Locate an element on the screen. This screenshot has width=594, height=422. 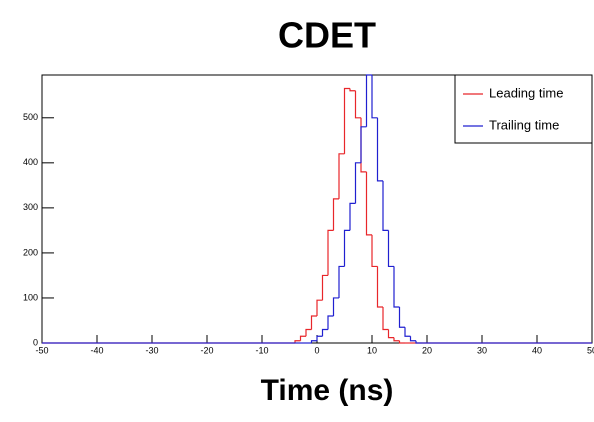
x-tick-label: -10 is located at coordinates (261, 350).